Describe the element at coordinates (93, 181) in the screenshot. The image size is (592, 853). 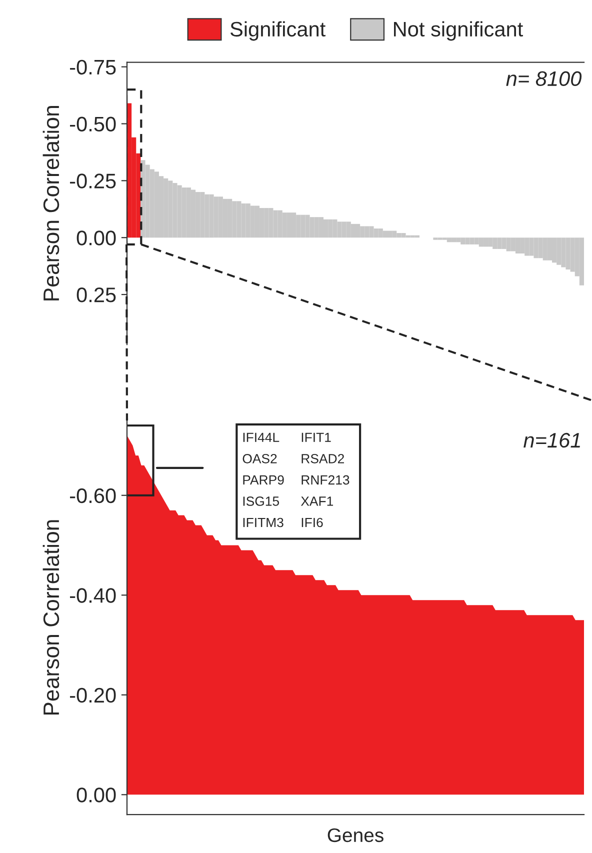
I see `y-tick-label: -0.25` at that location.